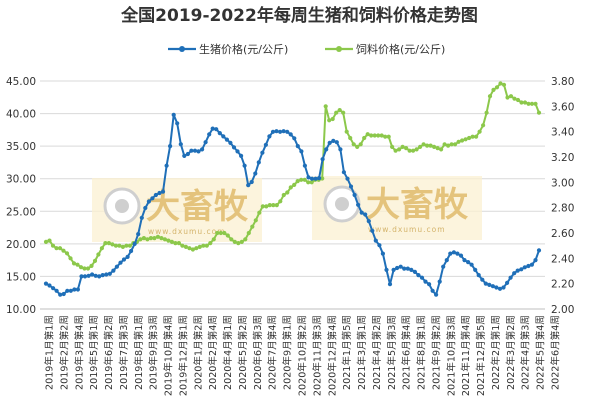 The width and height of the screenshot is (599, 415). What do you see at coordinates (21, 82) in the screenshot?
I see `y-left-tick: 45.00` at bounding box center [21, 82].